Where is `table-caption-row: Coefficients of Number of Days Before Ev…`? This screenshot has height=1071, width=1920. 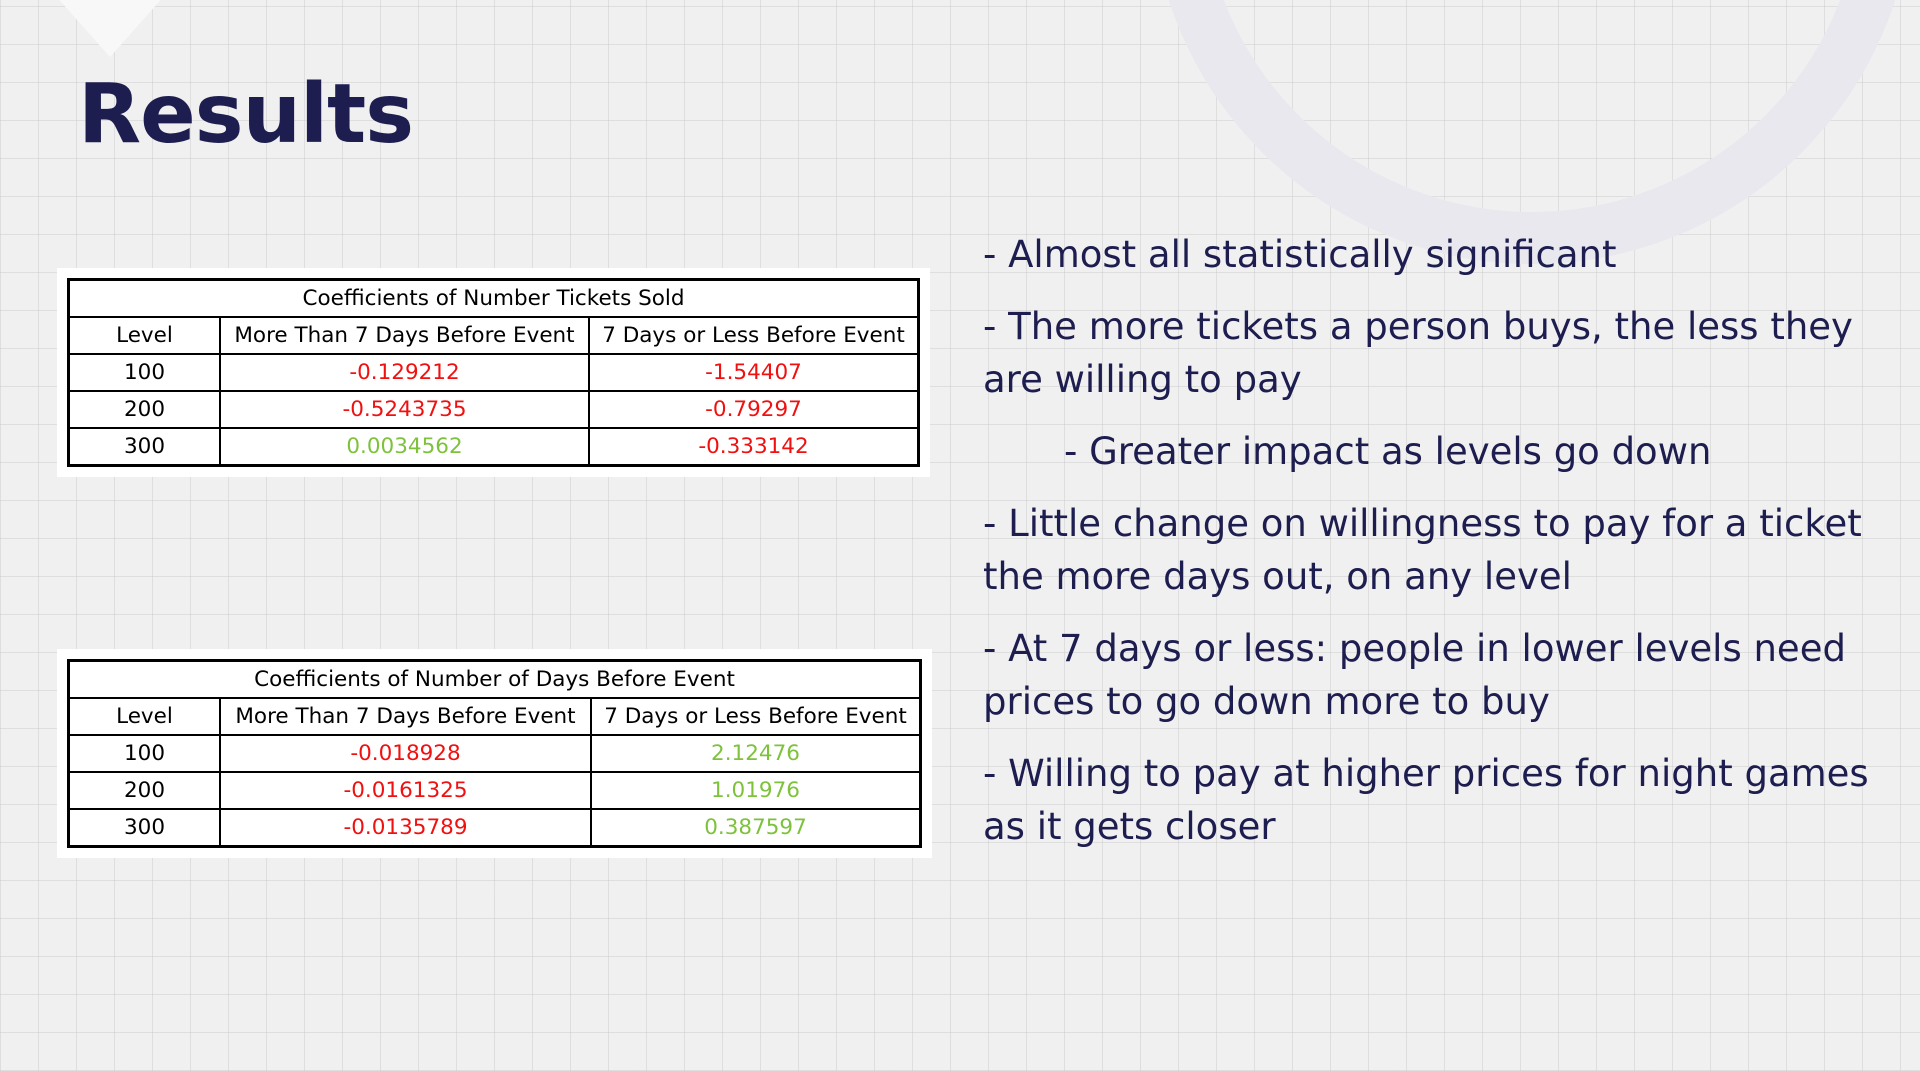 table-caption-row: Coefficients of Number of Days Before Ev… is located at coordinates (494, 679).